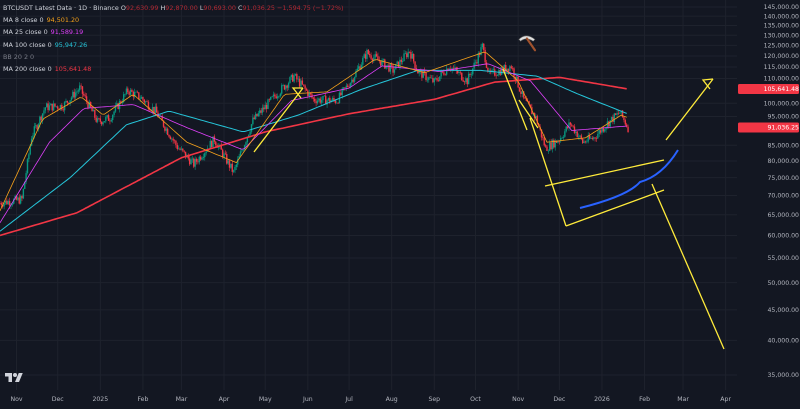 The height and width of the screenshot is (409, 800). Describe the element at coordinates (41, 20) in the screenshot. I see `indicator-ma8: MA 8 close 0 94,501.20` at that location.